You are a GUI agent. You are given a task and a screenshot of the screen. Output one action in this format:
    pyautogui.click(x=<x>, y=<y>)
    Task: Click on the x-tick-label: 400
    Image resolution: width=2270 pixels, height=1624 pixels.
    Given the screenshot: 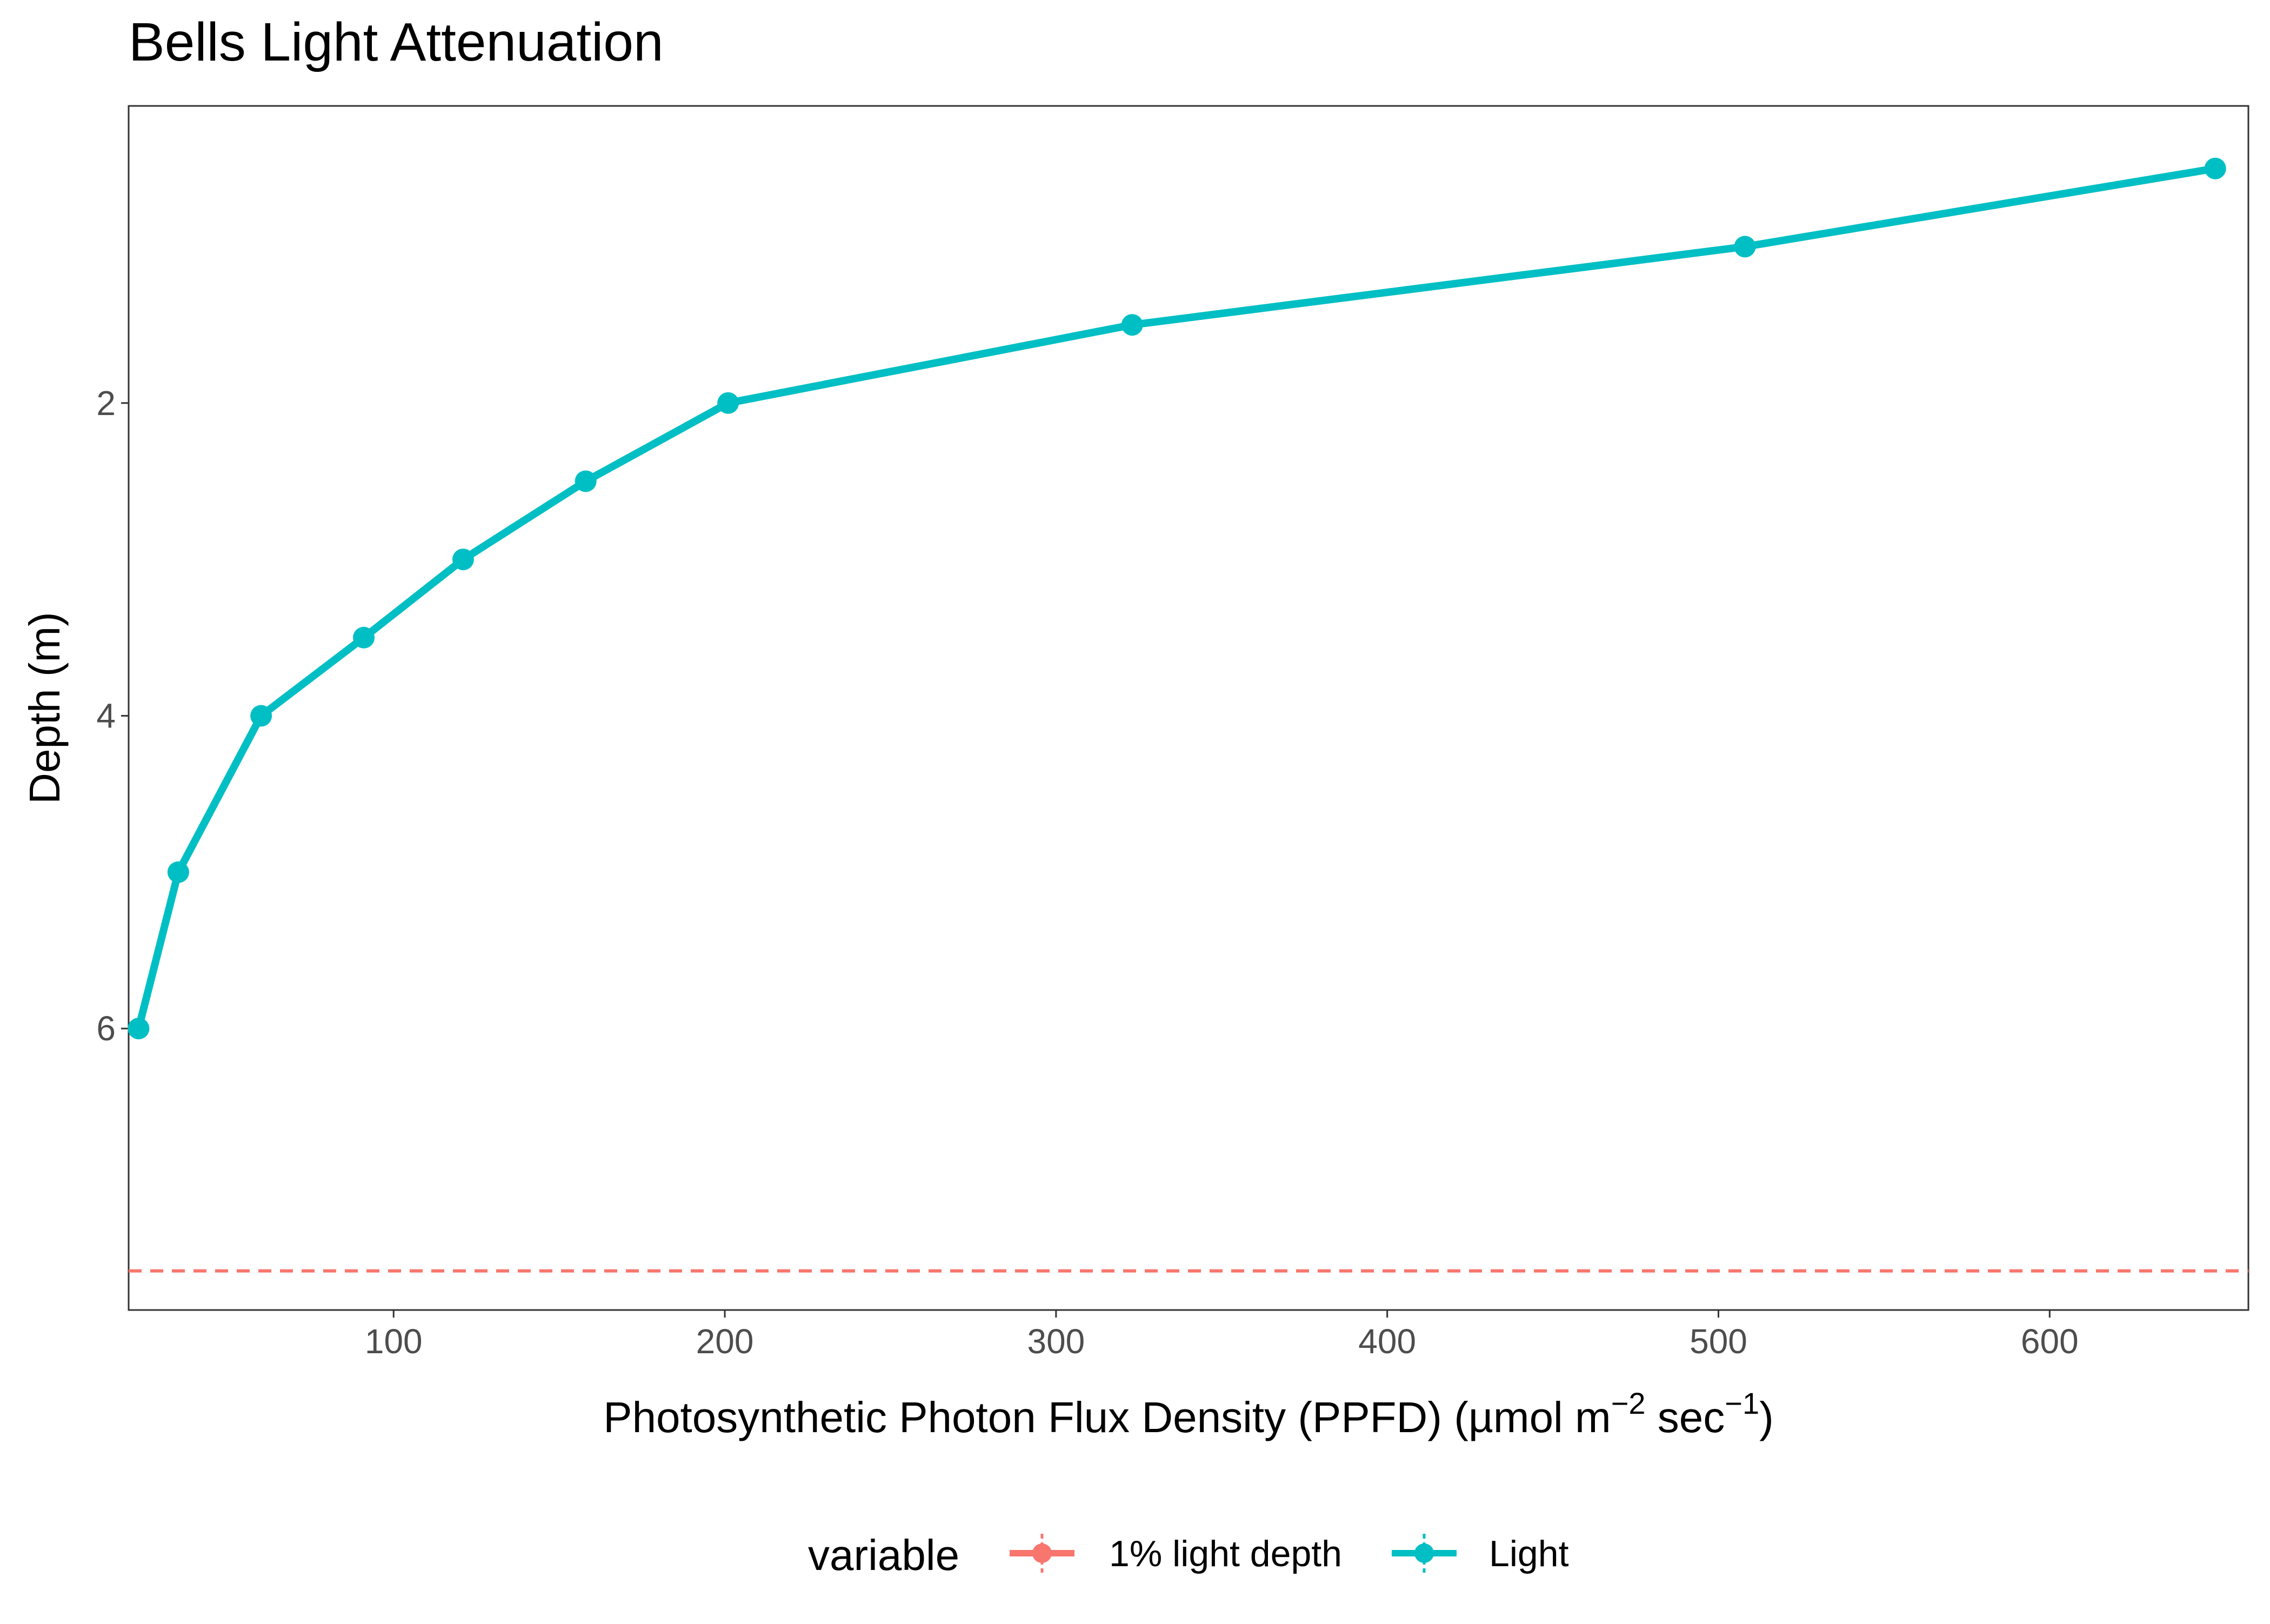 What is the action you would take?
    pyautogui.click(x=1387, y=1341)
    